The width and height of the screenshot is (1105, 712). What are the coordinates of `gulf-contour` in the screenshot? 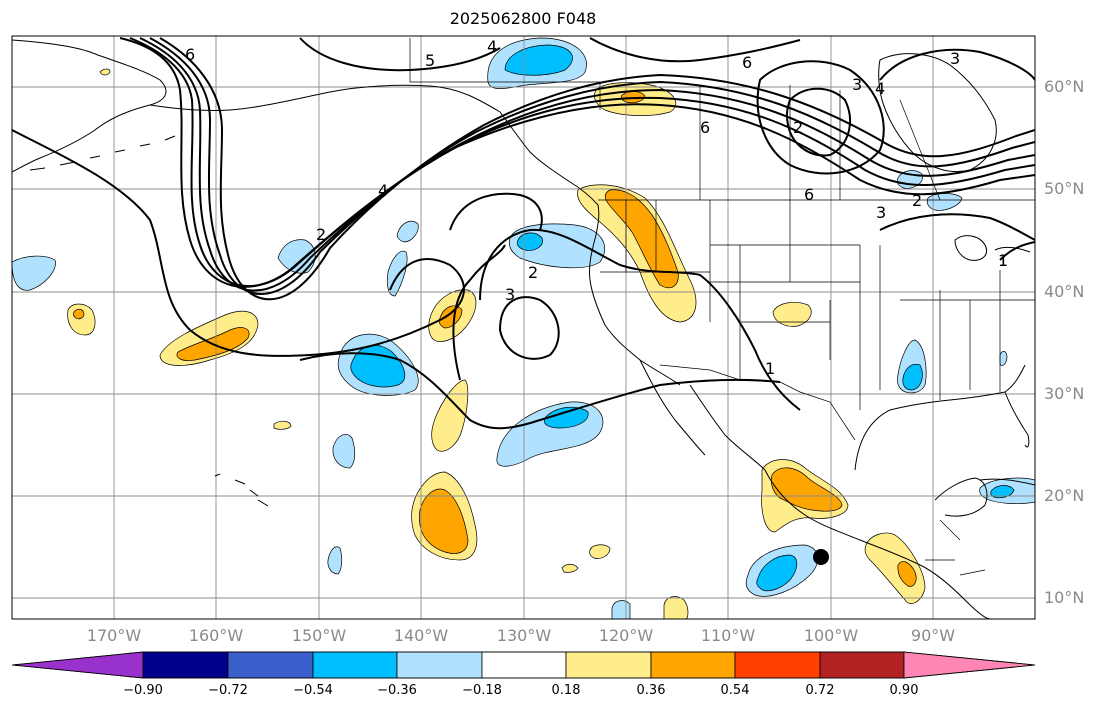 It's located at (1017, 251).